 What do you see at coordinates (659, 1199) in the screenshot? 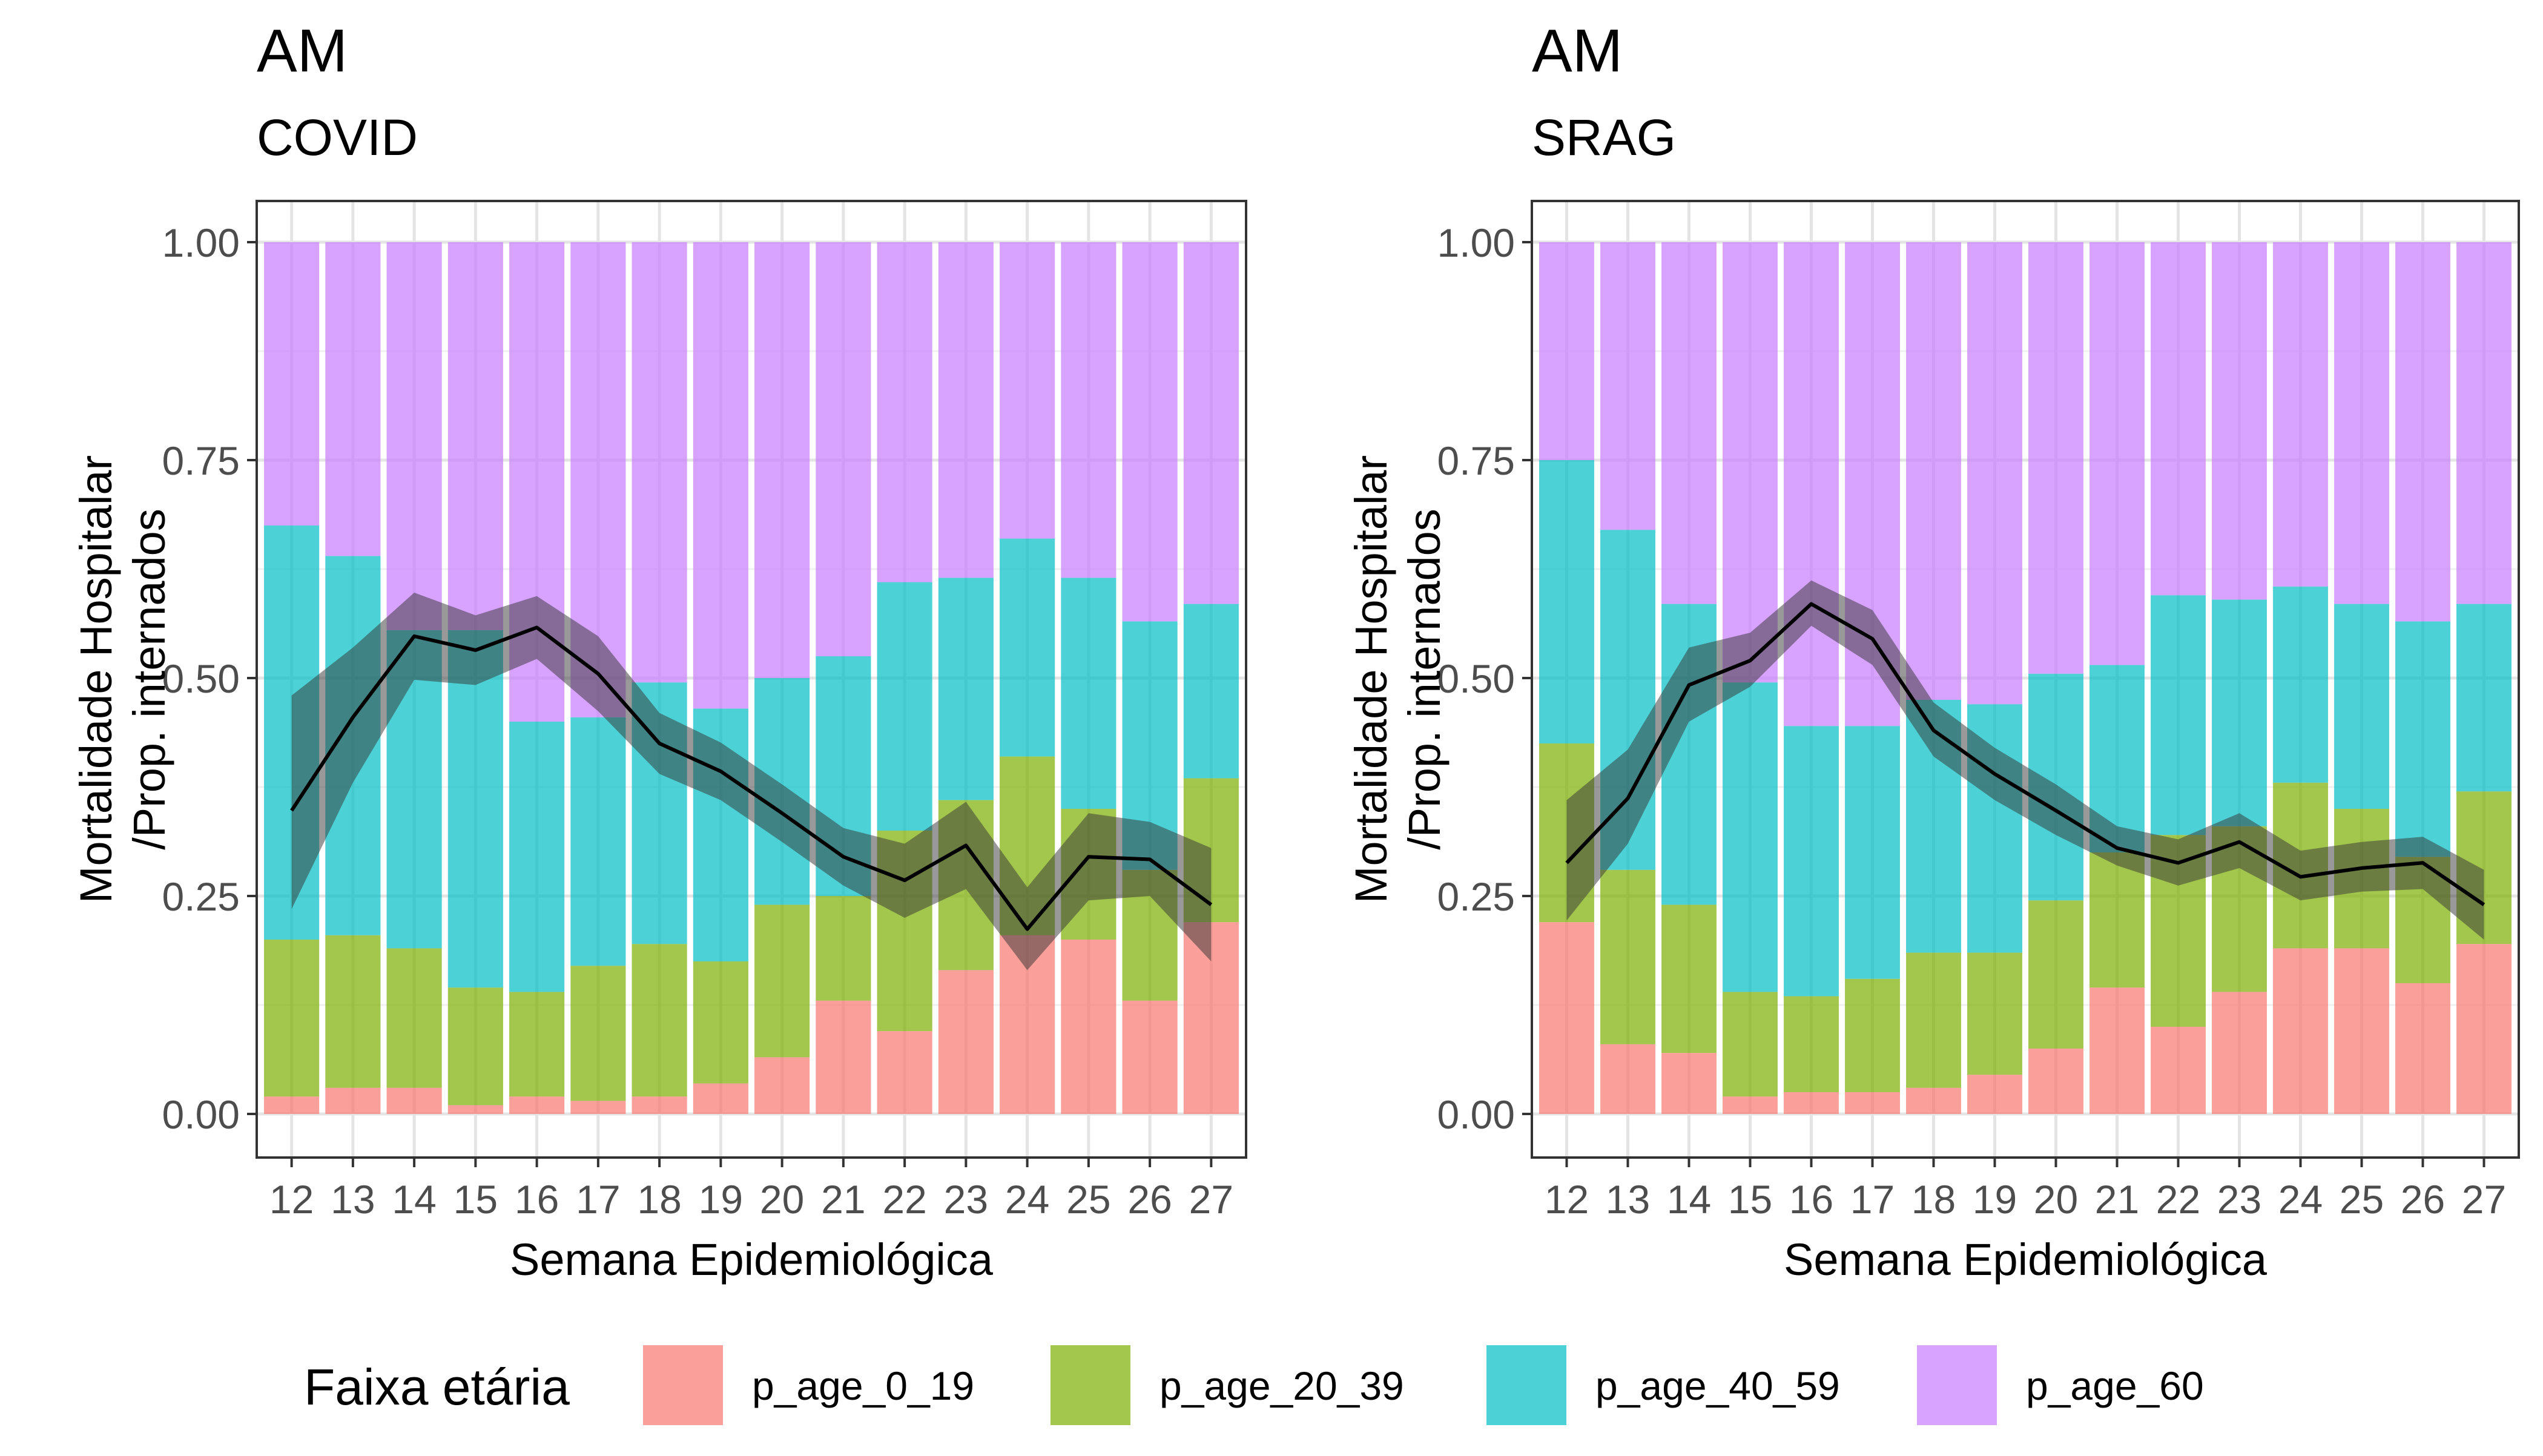
I see `x-tick-label: 18` at bounding box center [659, 1199].